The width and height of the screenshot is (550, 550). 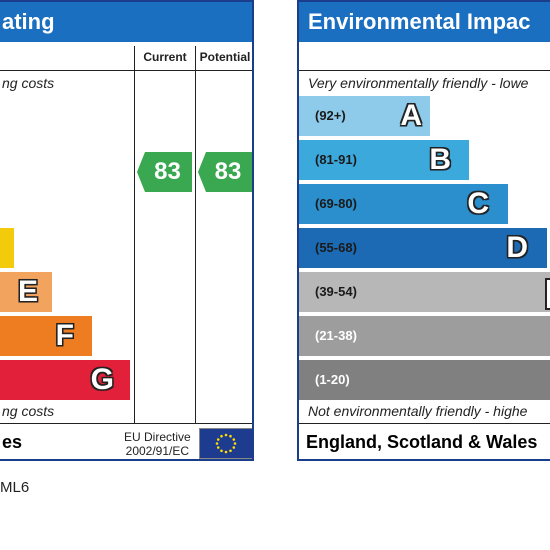 I want to click on directive-line-1: EU Directive, so click(x=157, y=437).